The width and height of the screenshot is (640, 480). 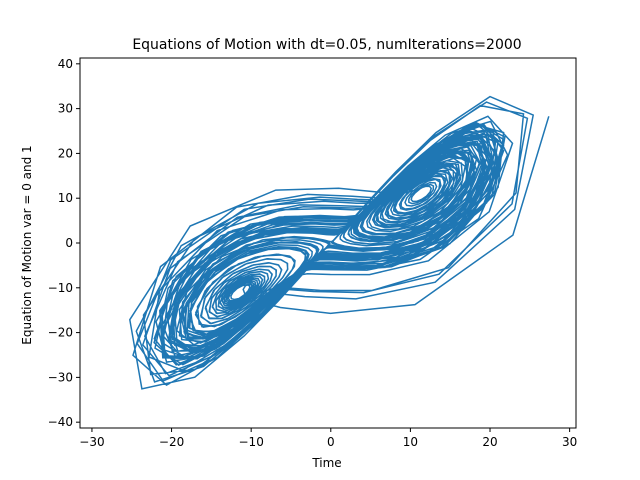 What do you see at coordinates (569, 442) in the screenshot?
I see `x-tick-label: 30` at bounding box center [569, 442].